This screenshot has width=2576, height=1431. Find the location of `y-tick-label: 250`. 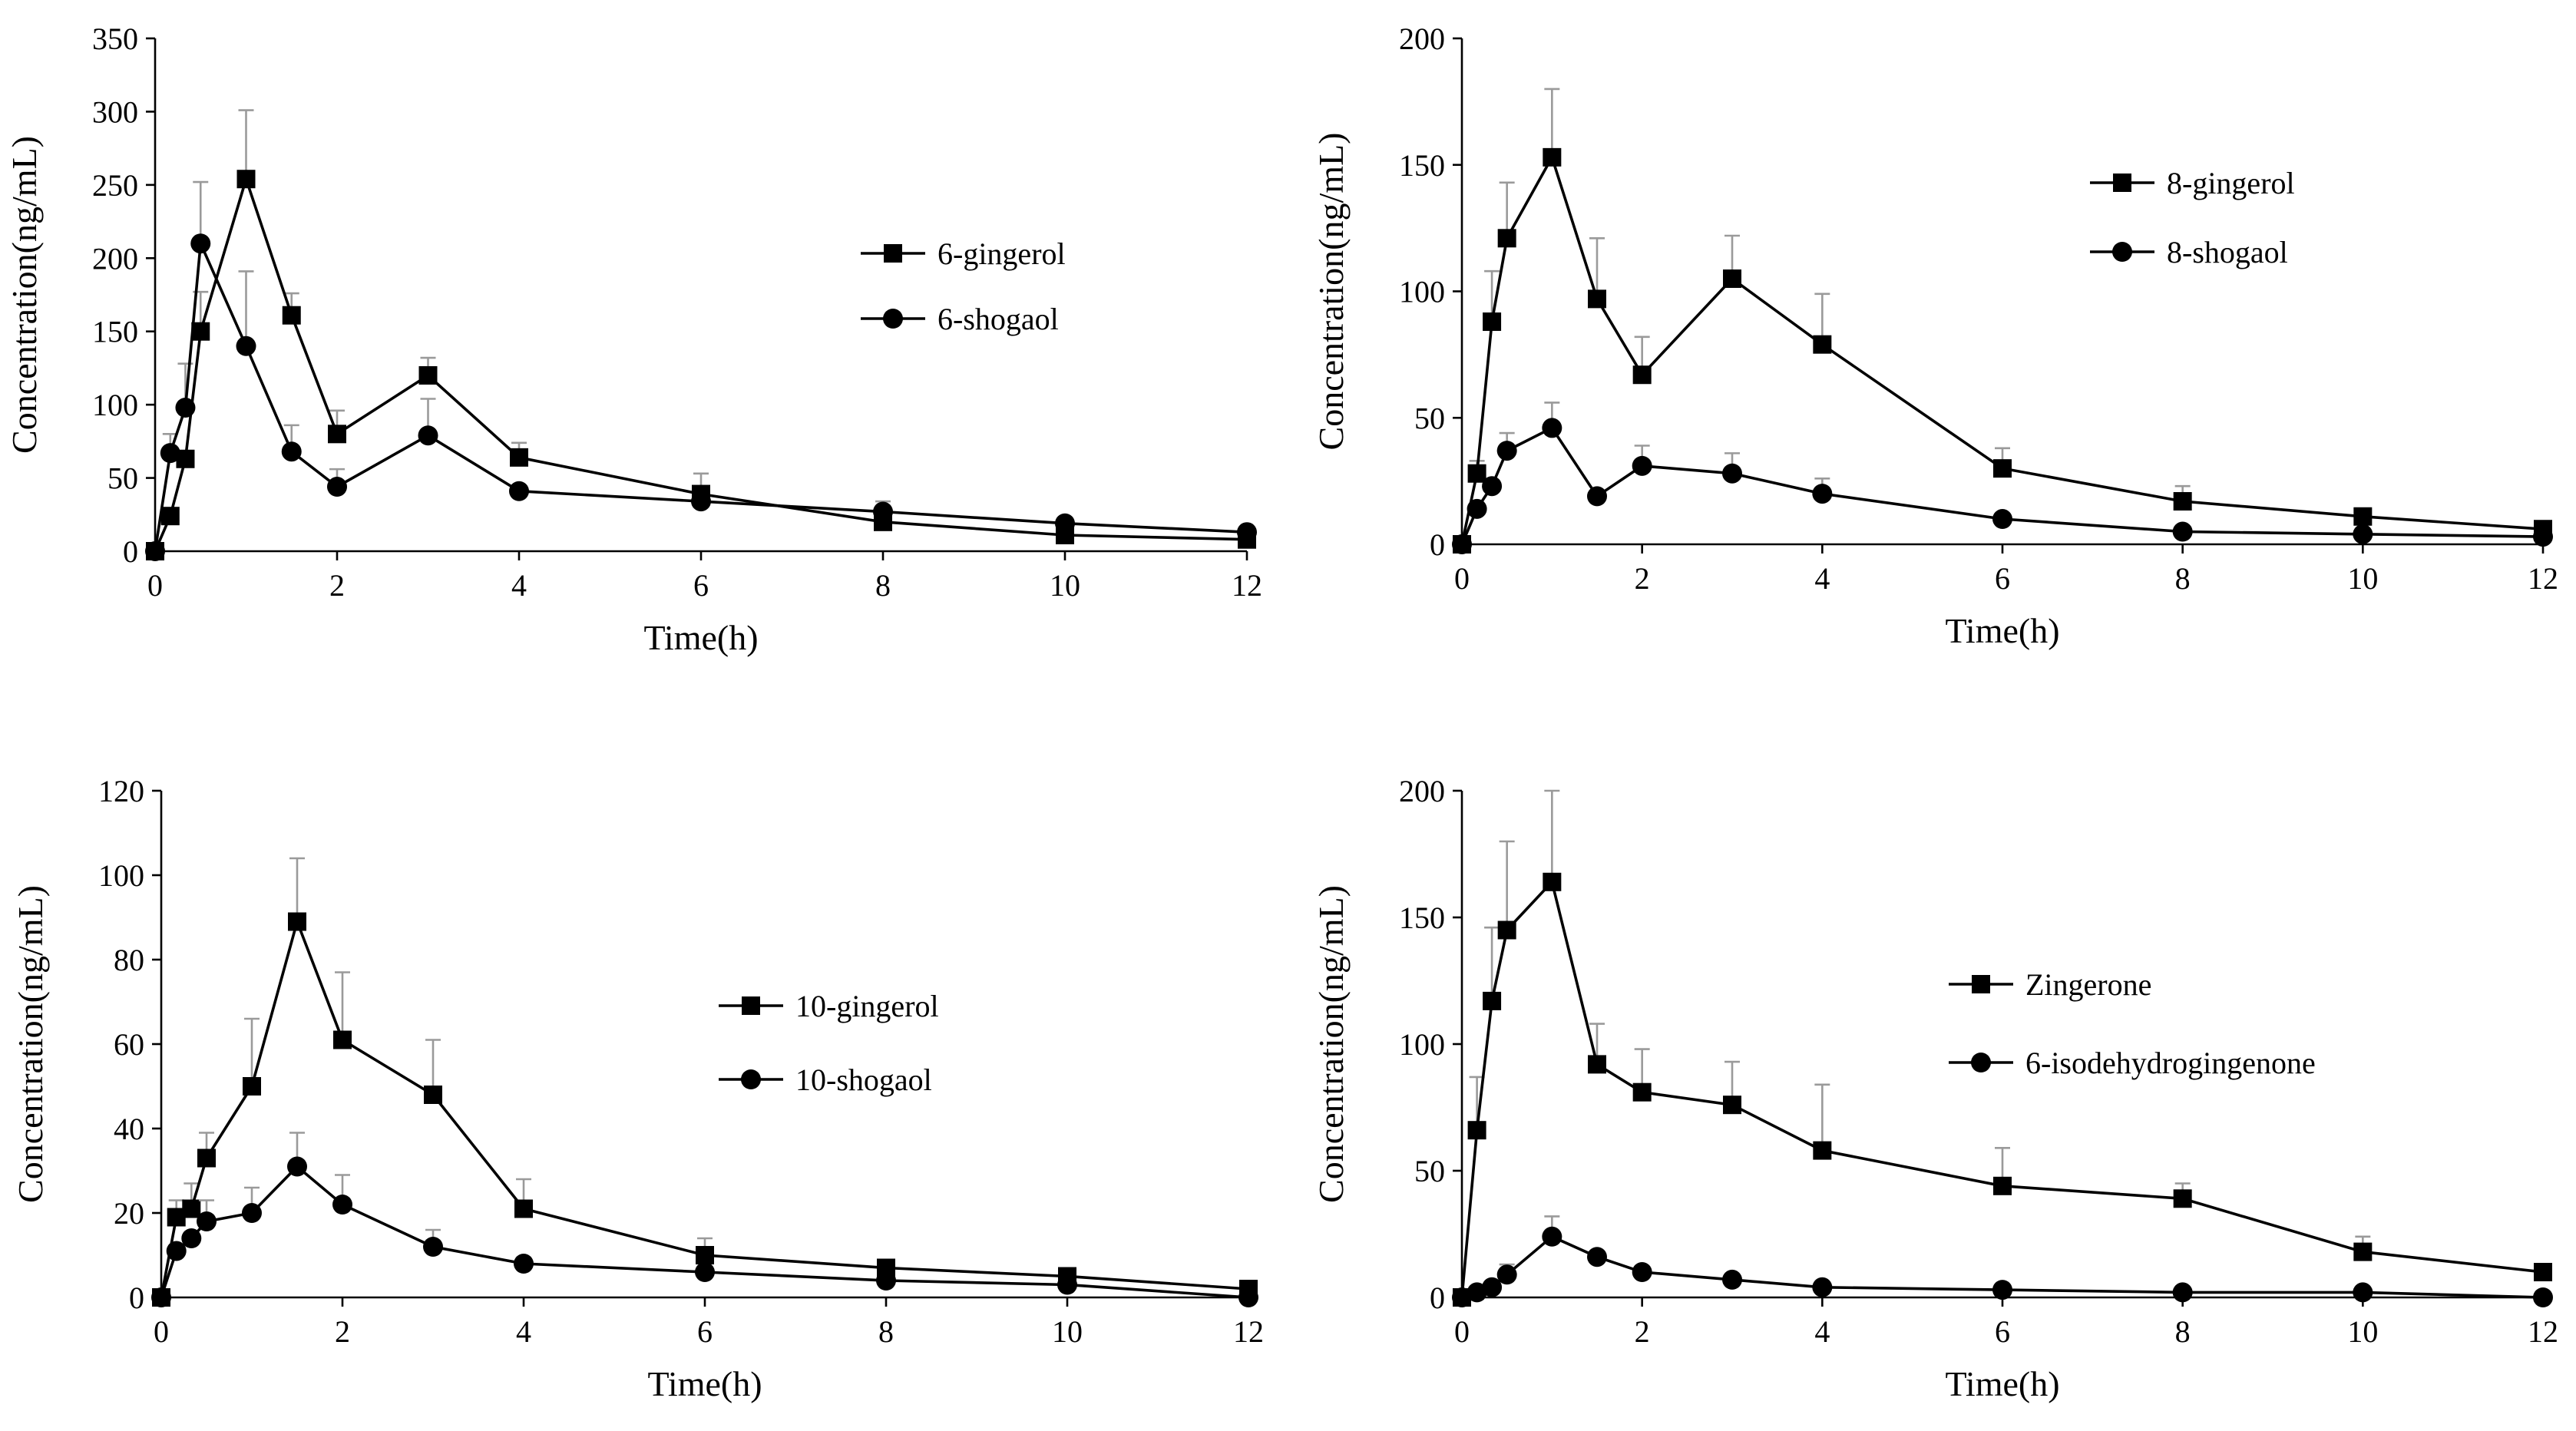

y-tick-label: 250 is located at coordinates (115, 185).